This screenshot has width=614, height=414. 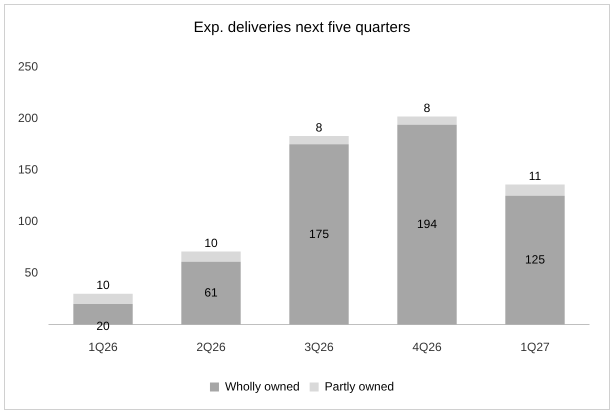 What do you see at coordinates (28, 169) in the screenshot?
I see `y-tick-label: 150` at bounding box center [28, 169].